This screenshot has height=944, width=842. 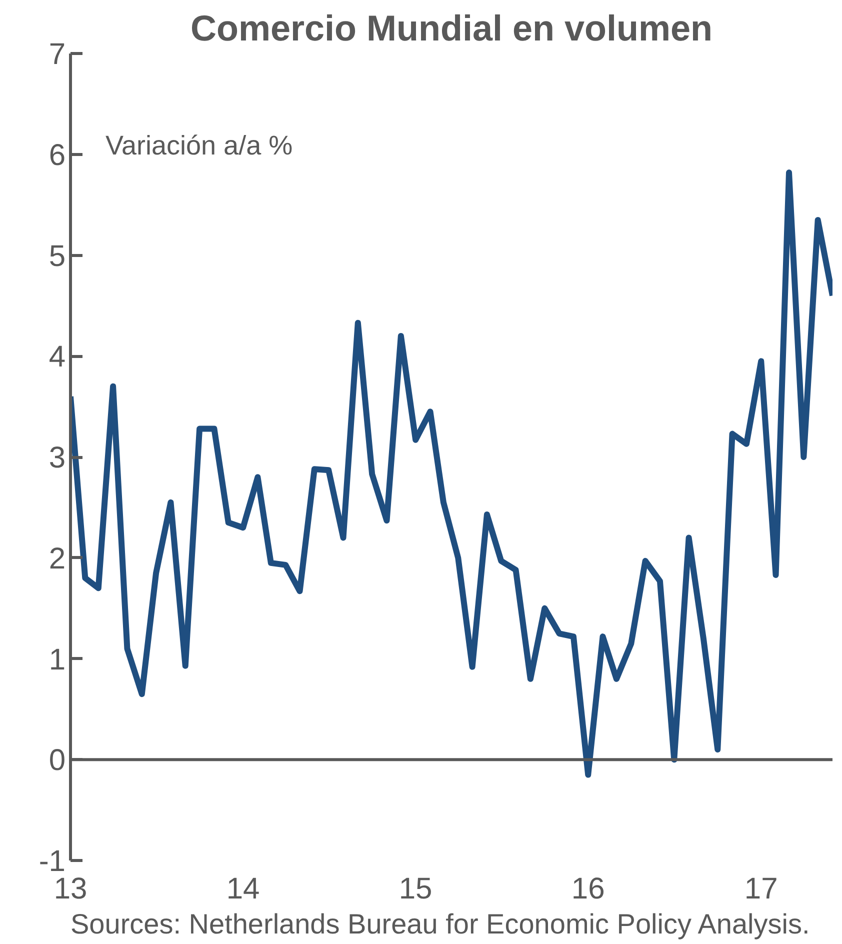 I want to click on y-tick-label: 6, so click(x=57, y=155).